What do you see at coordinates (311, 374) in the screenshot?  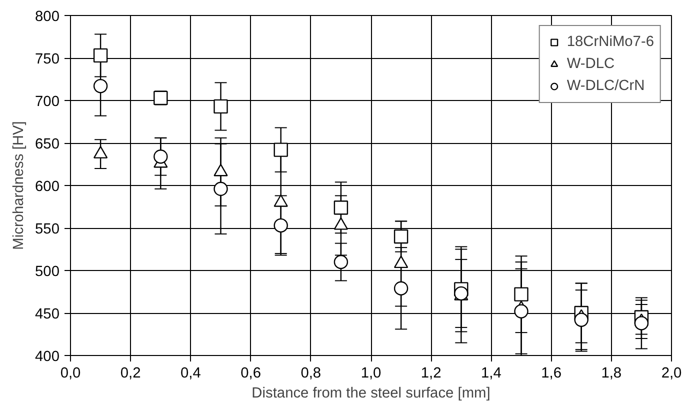 I see `x-tick-label: 0,8` at bounding box center [311, 374].